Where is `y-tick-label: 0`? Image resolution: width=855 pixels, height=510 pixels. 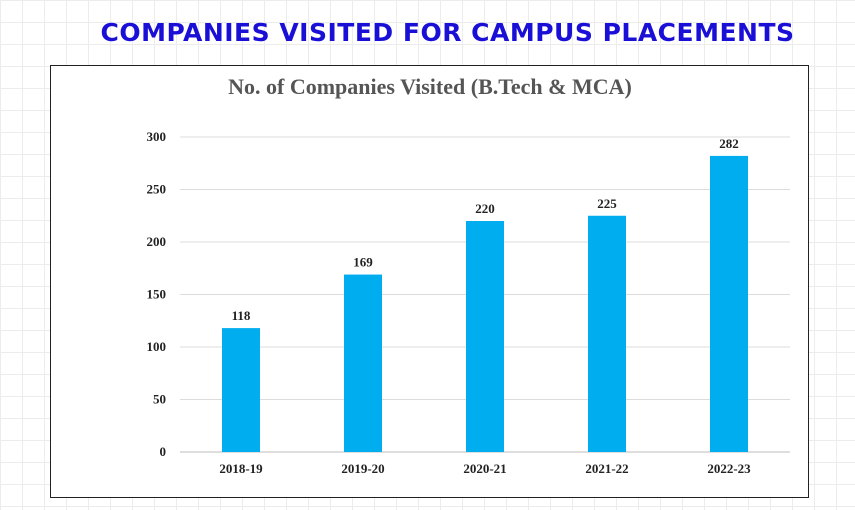 y-tick-label: 0 is located at coordinates (163, 451).